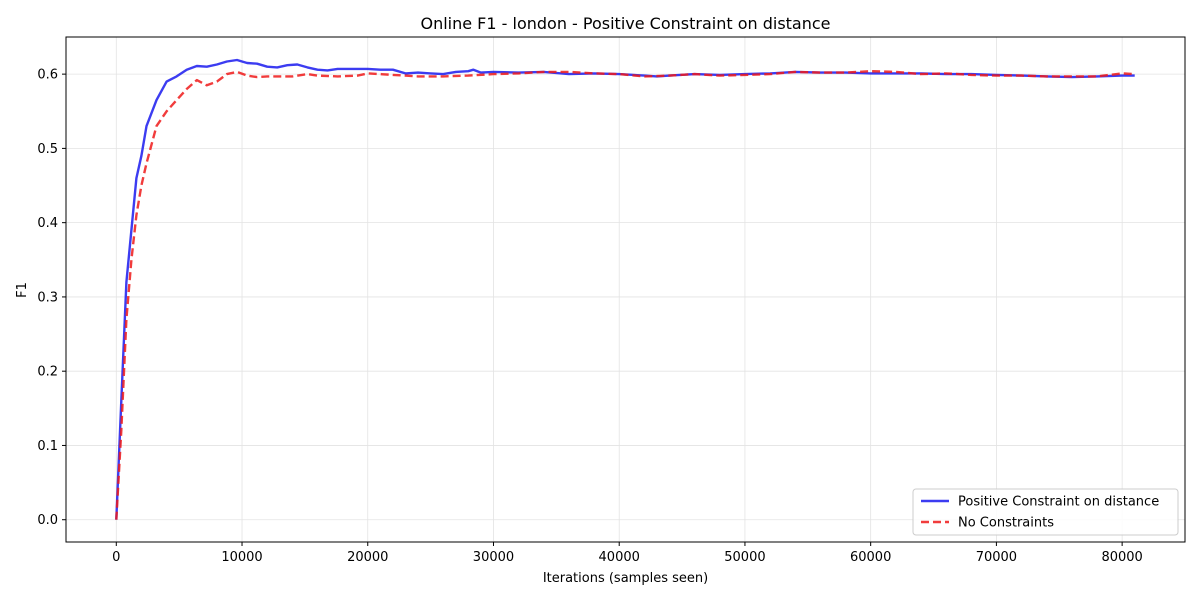 The image size is (1200, 600). Describe the element at coordinates (619, 557) in the screenshot. I see `x-tick-label: 40000` at that location.